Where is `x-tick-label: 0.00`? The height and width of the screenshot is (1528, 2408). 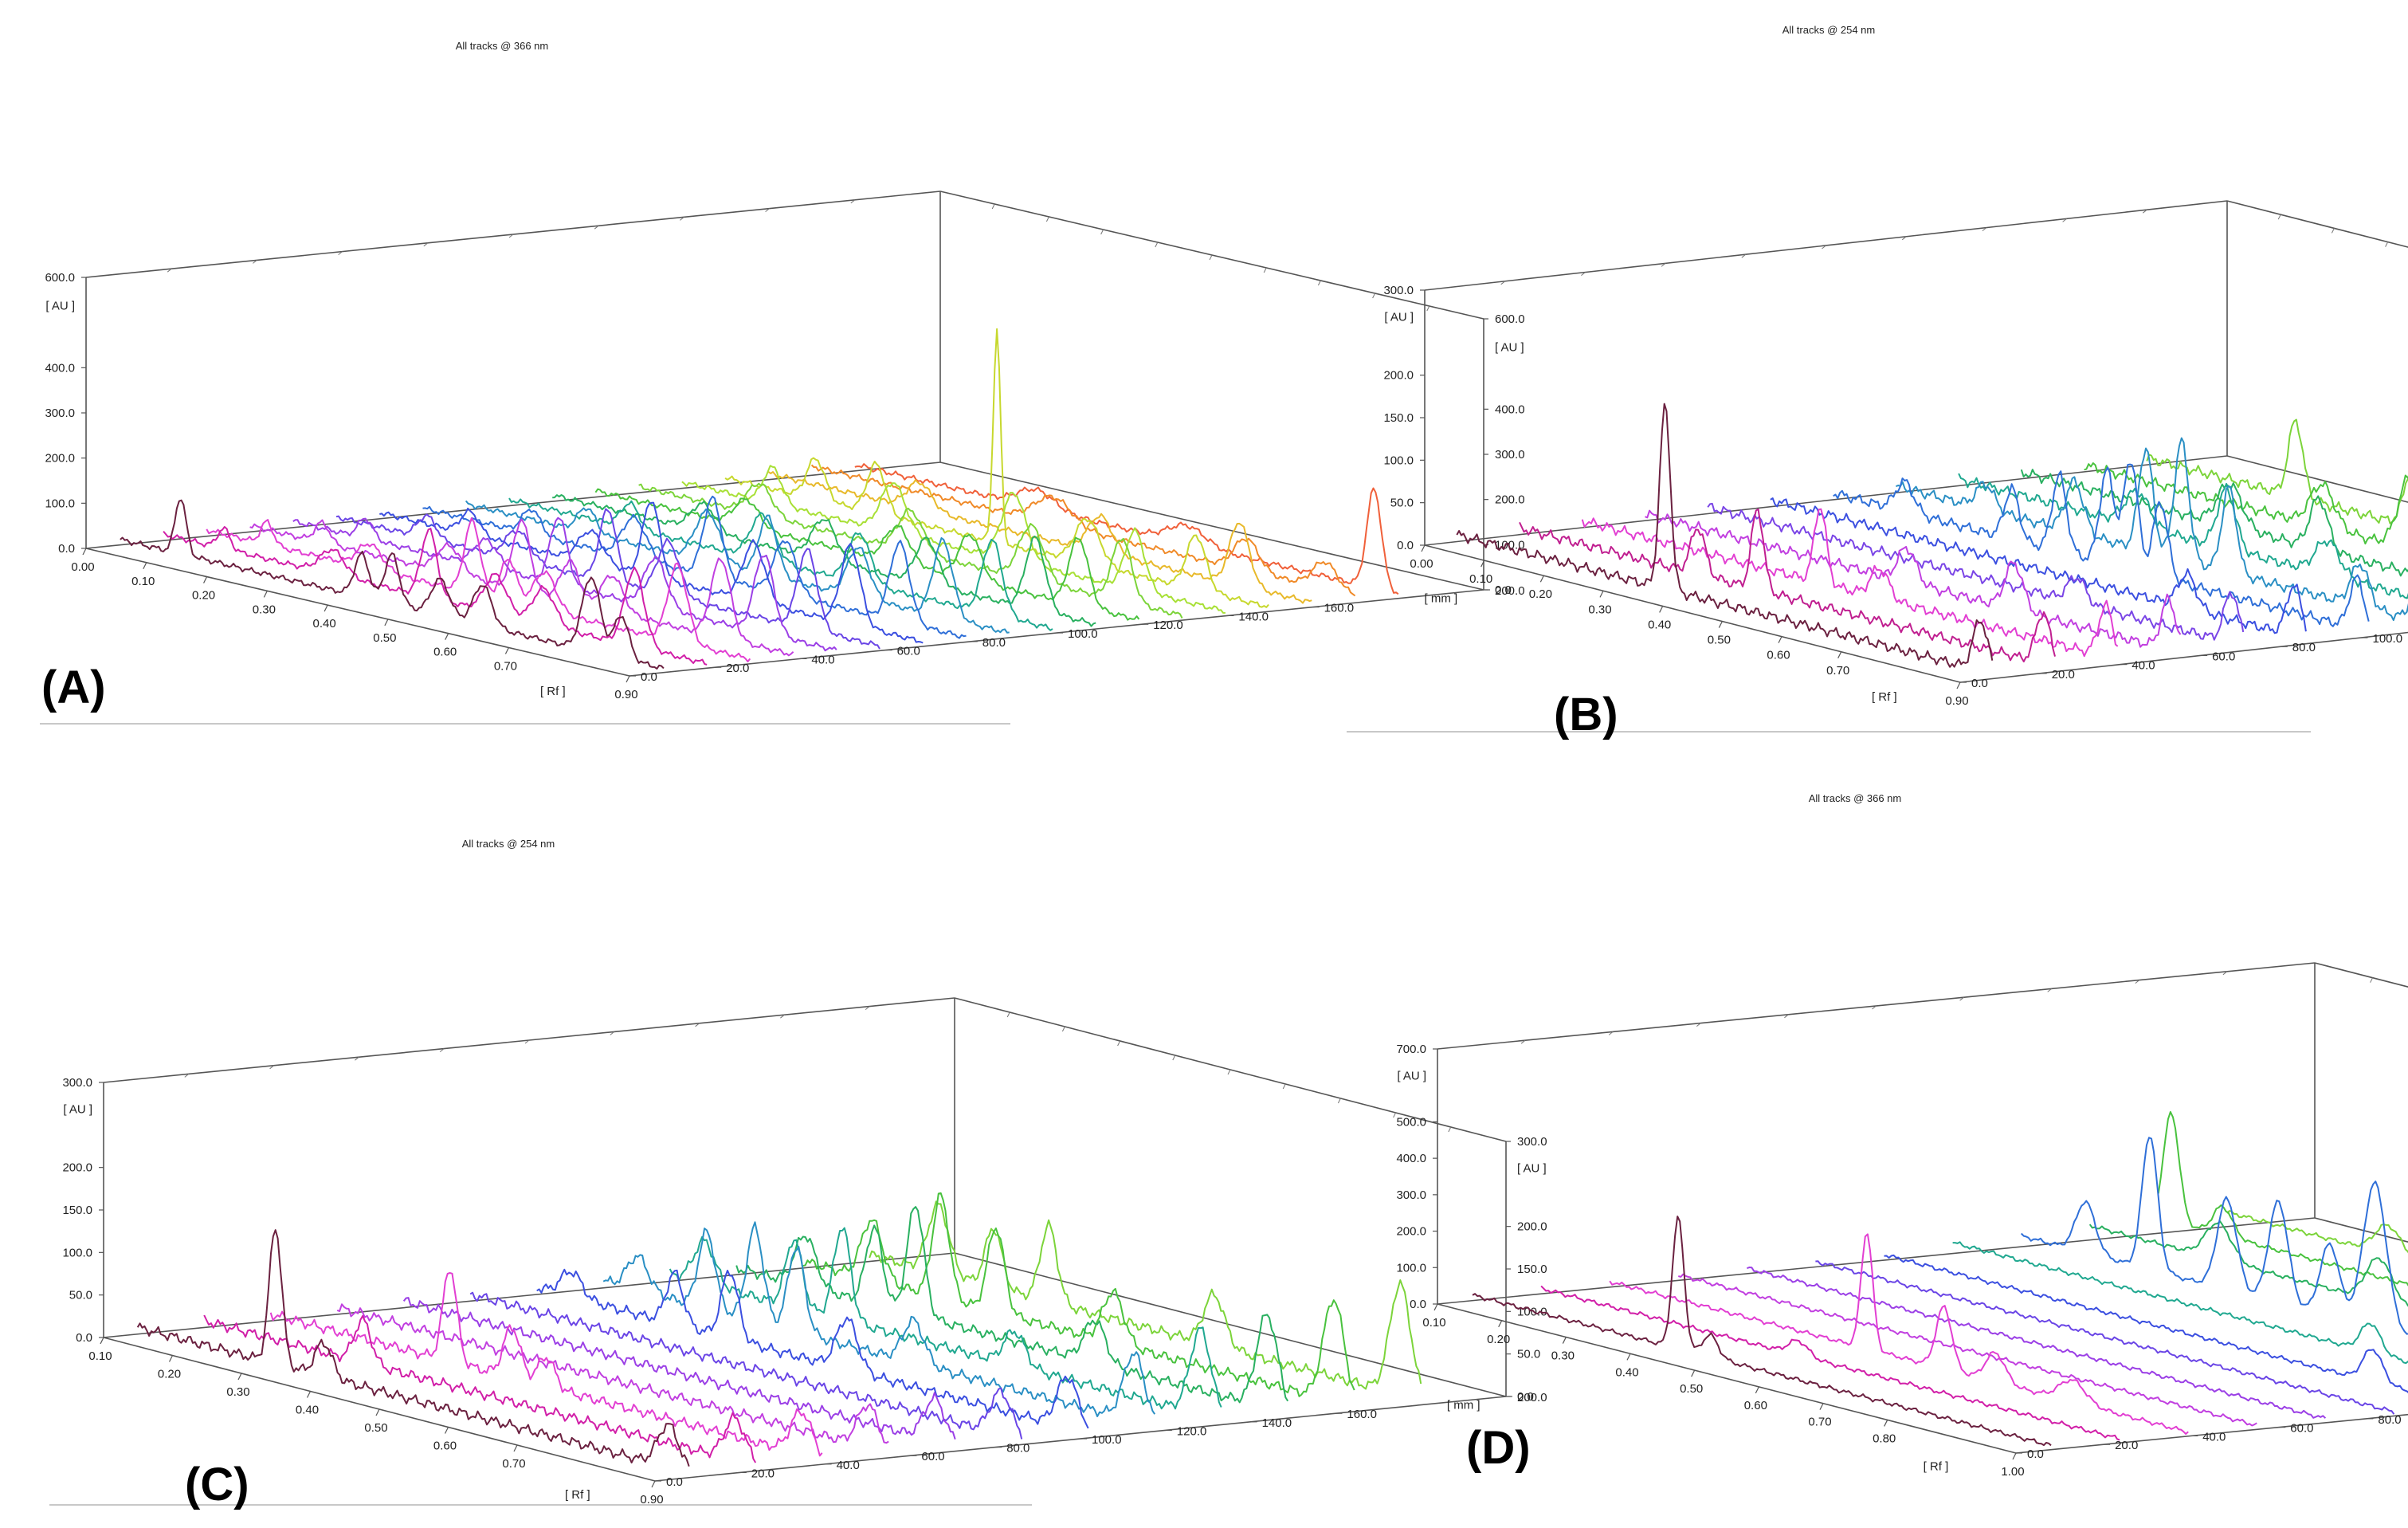 x-tick-label: 0.00 is located at coordinates (82, 567).